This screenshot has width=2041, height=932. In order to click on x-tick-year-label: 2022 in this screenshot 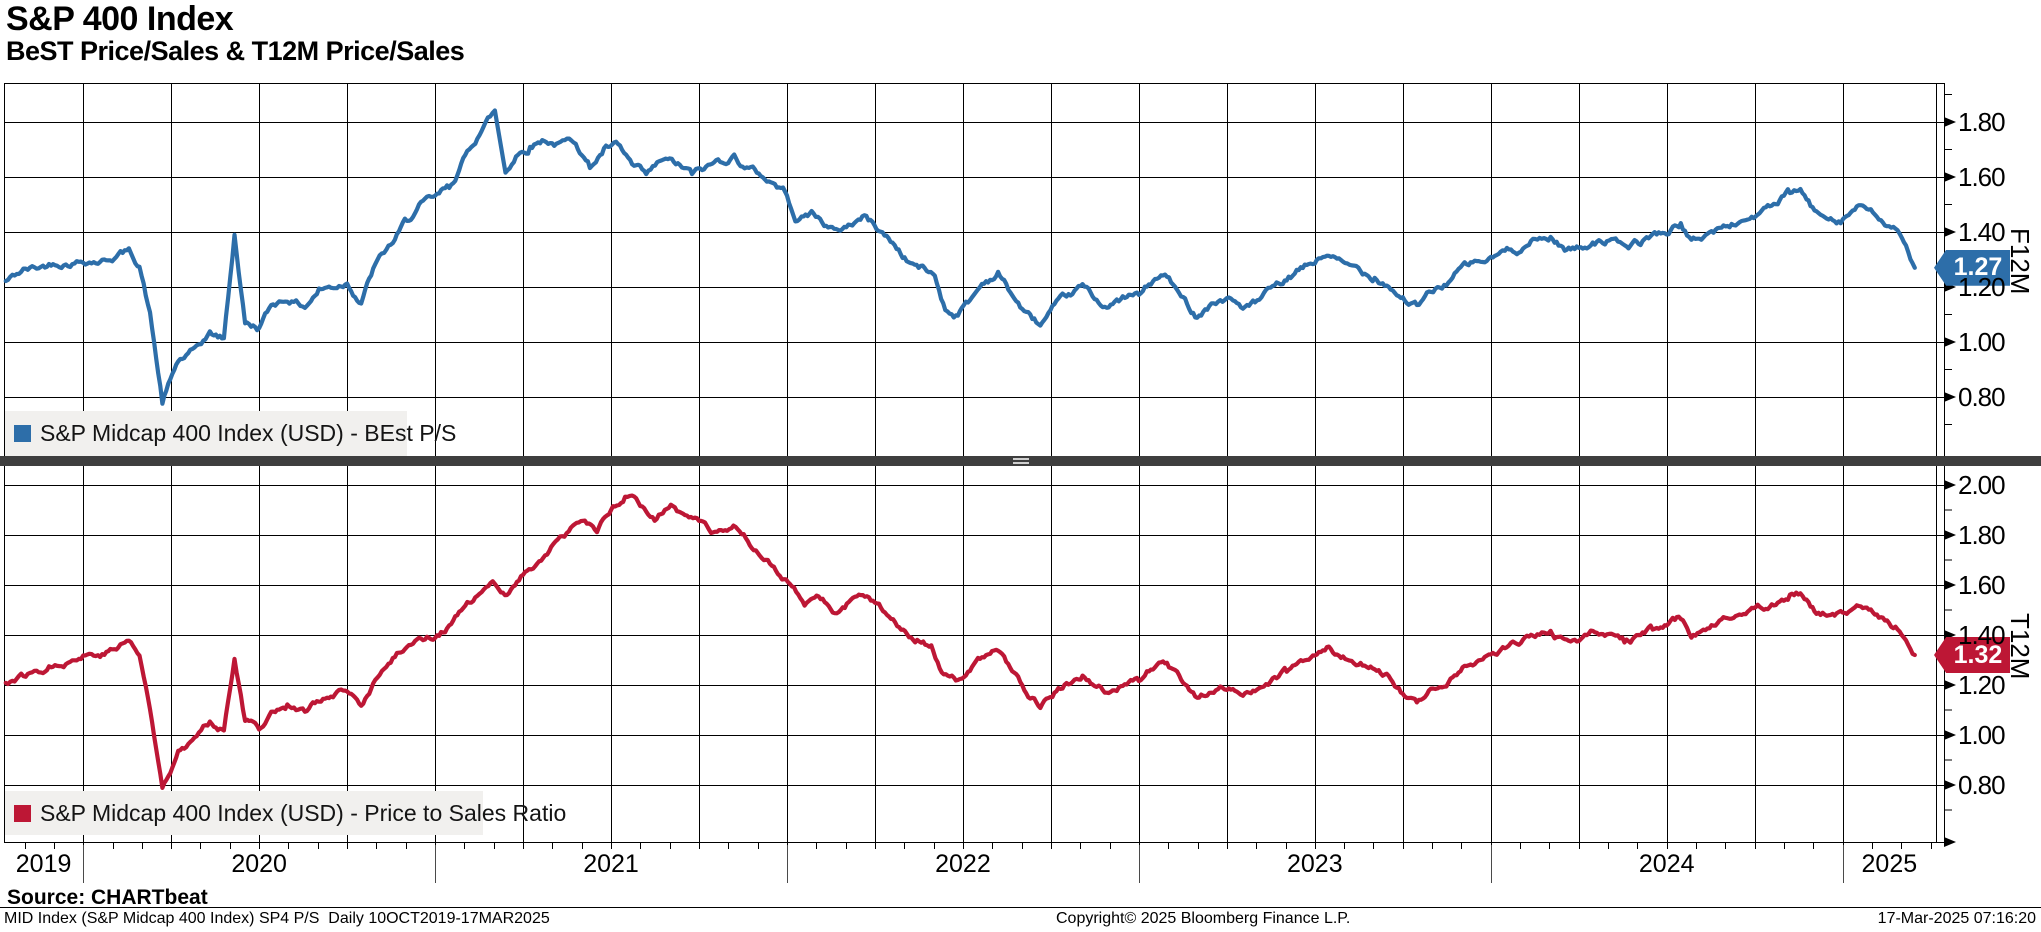, I will do `click(963, 864)`.